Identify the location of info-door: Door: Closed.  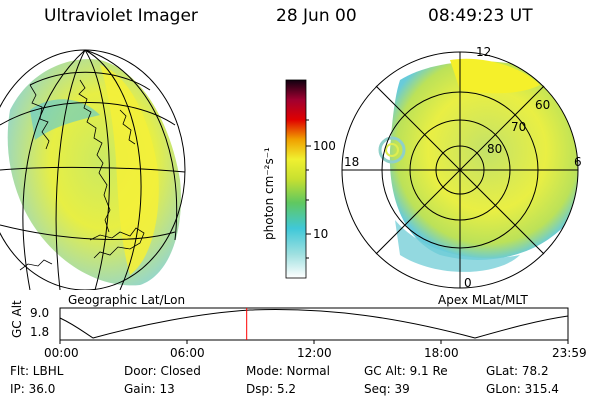
(162, 371).